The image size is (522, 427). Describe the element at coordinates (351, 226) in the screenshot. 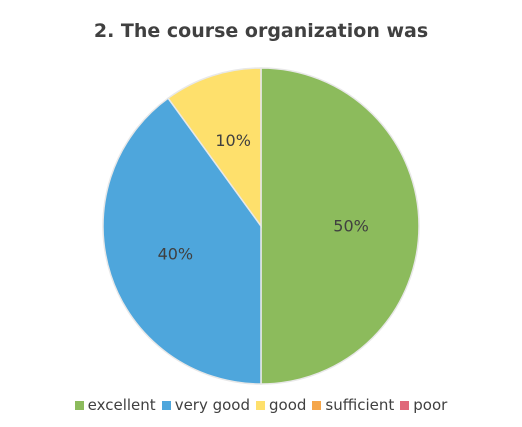

I see `data-label-excellent: 50%` at that location.